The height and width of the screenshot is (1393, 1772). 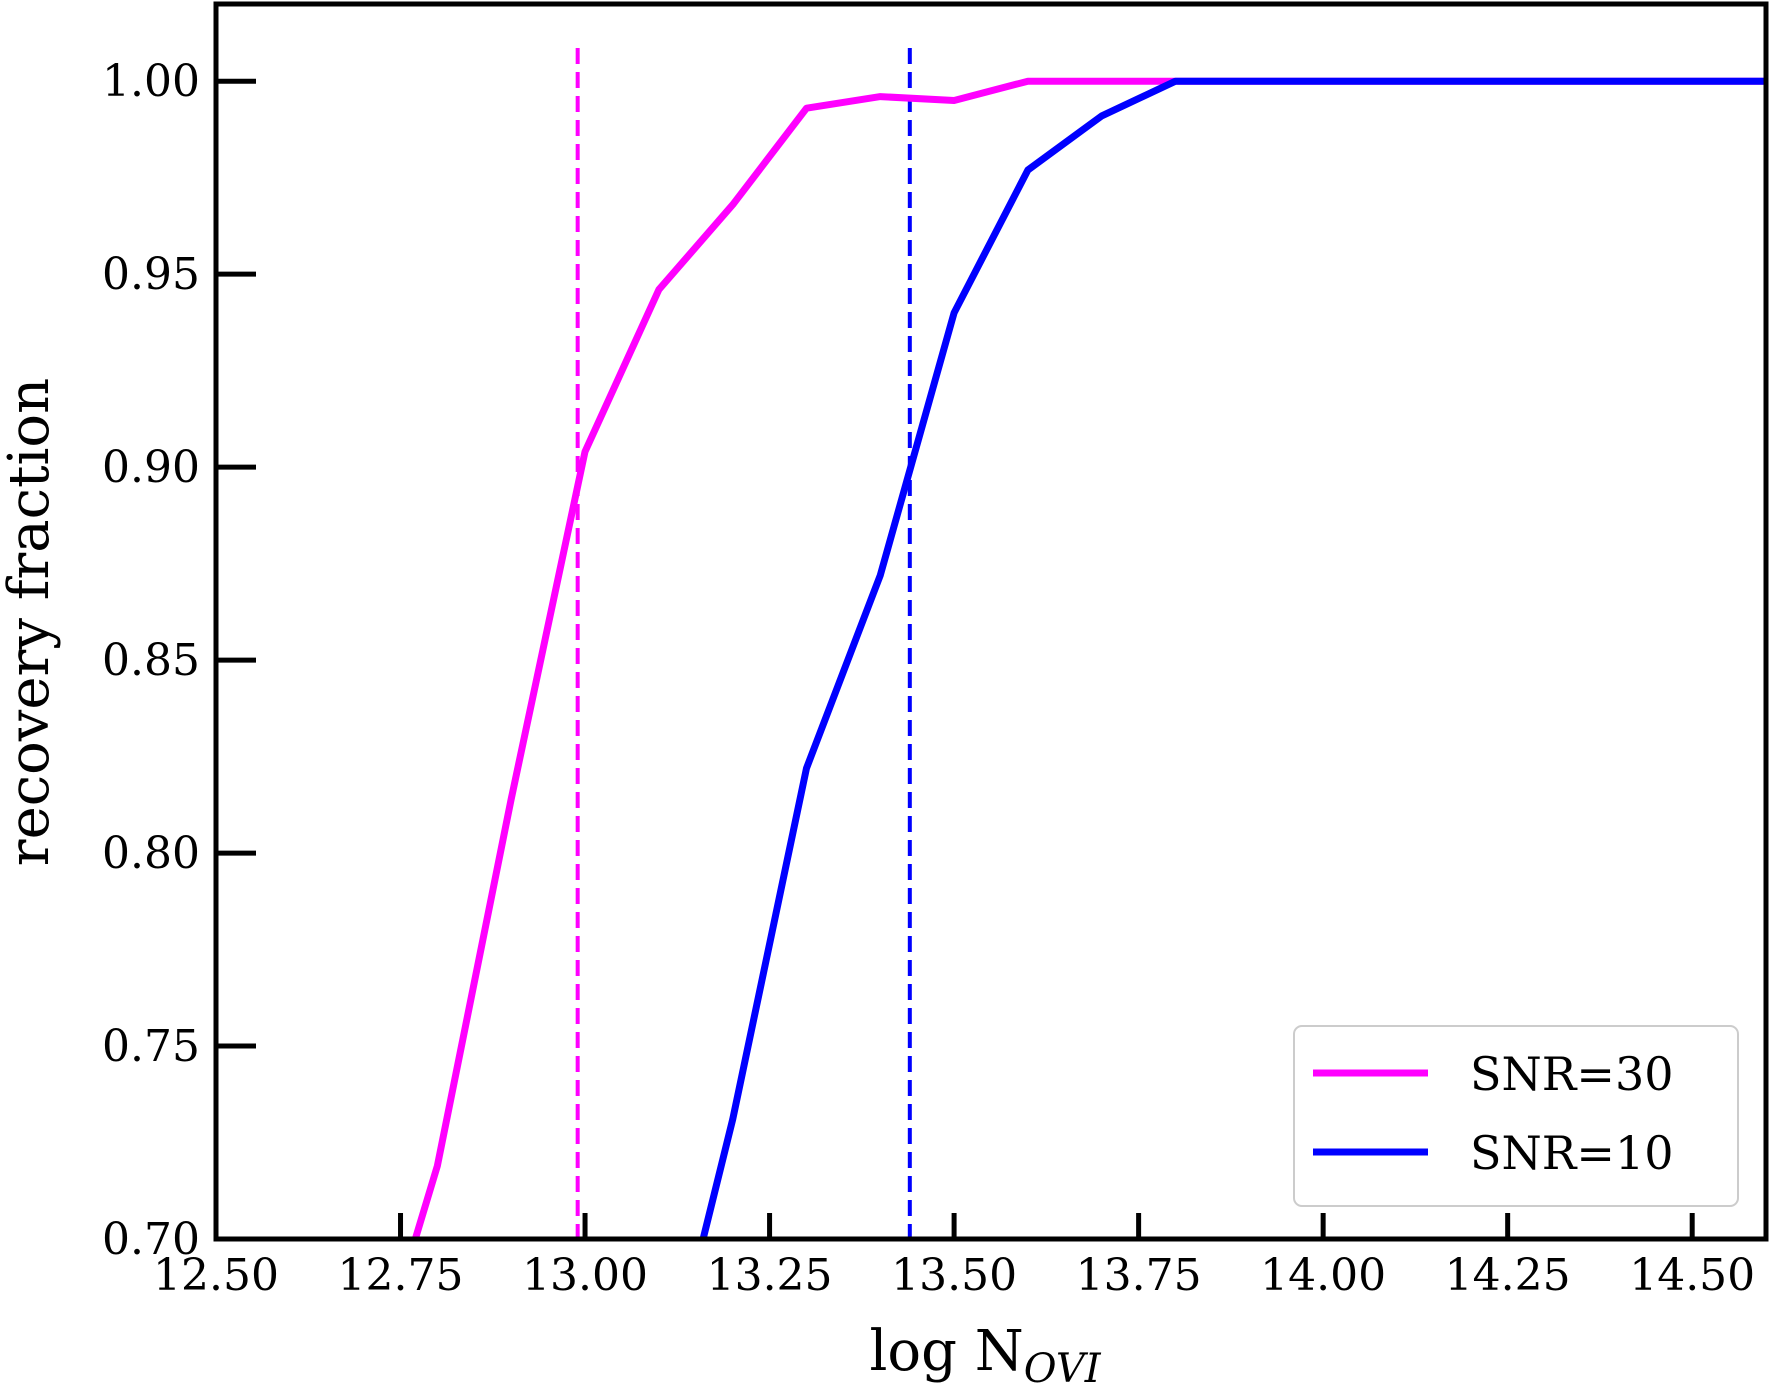 I want to click on y-axis-ticks: 0.70 0.75 0.80 0.85 0.90 0.95 1.00, so click(x=179, y=660).